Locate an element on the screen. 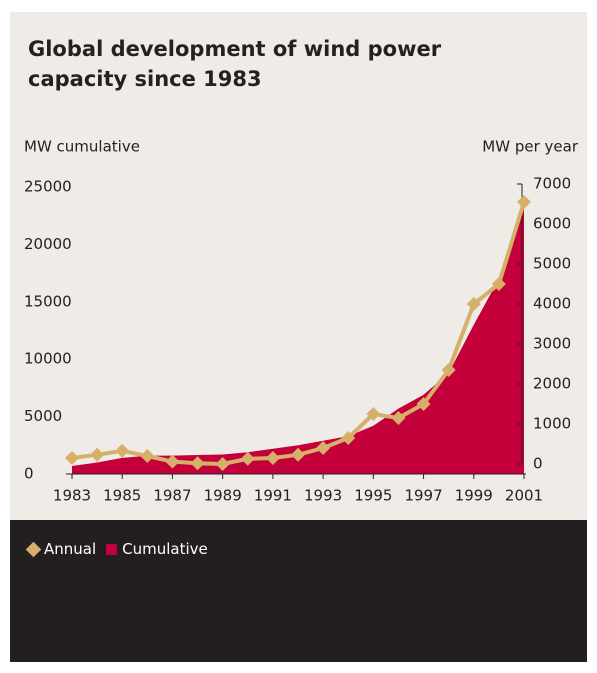 The width and height of the screenshot is (597, 673). y2-tick-label: 2000 is located at coordinates (552, 384).